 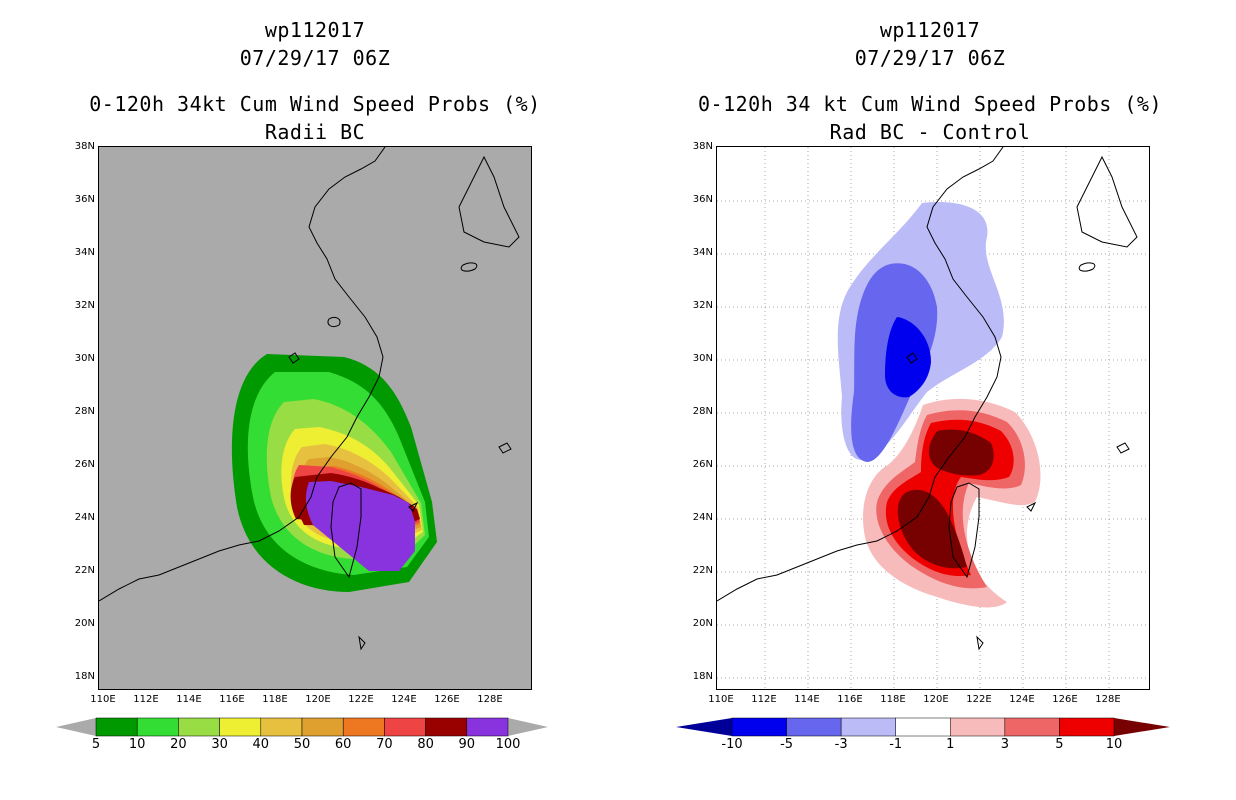 I want to click on colorbar-tick-label: 40, so click(x=261, y=744).